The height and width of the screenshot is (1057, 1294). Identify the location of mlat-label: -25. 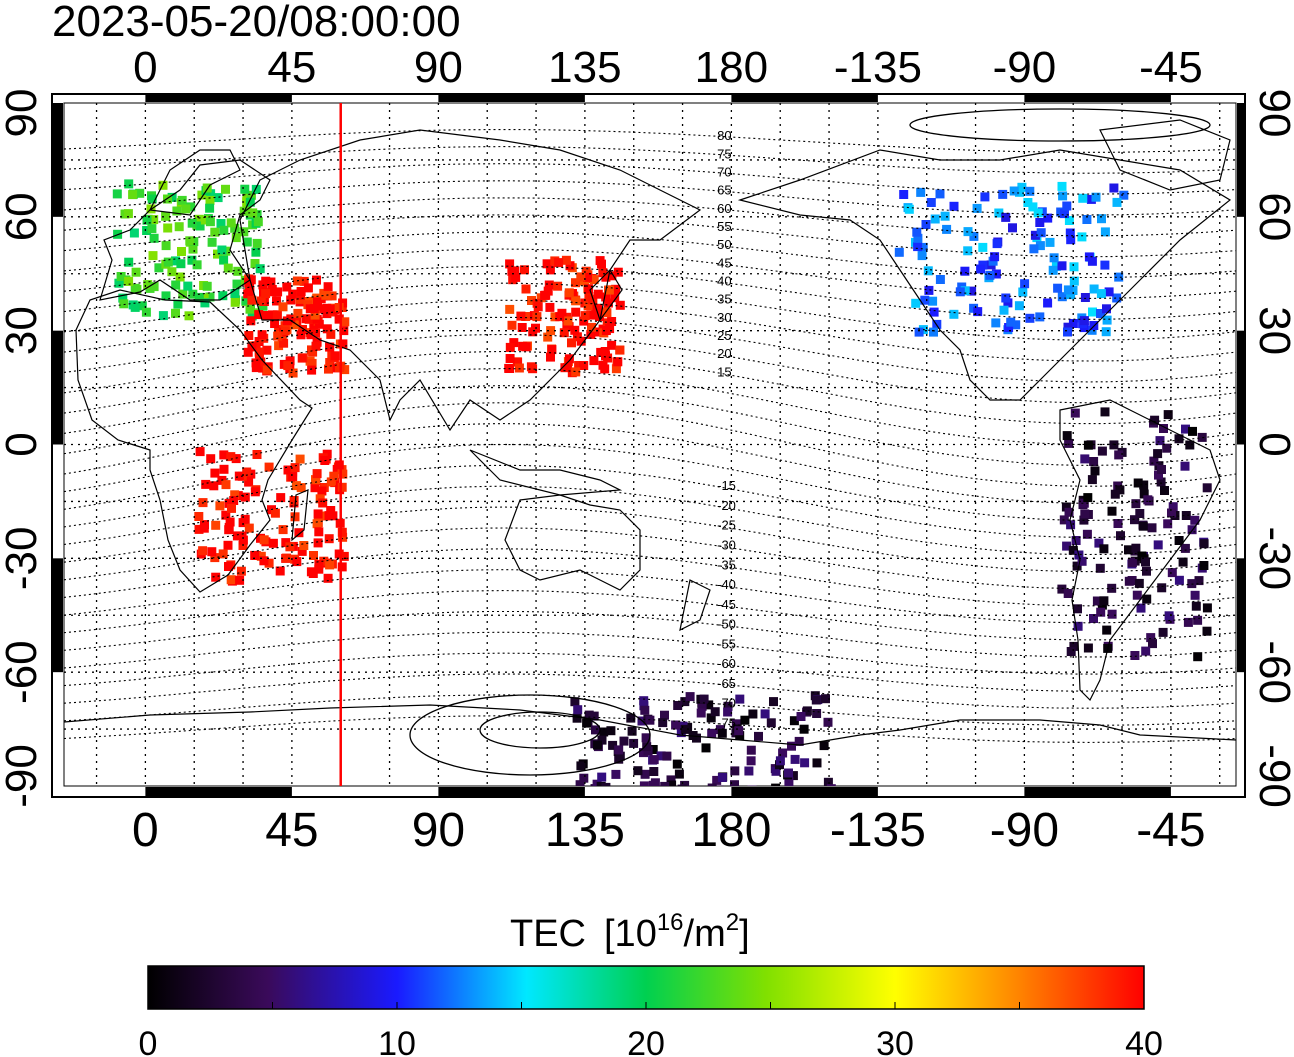
(726, 525).